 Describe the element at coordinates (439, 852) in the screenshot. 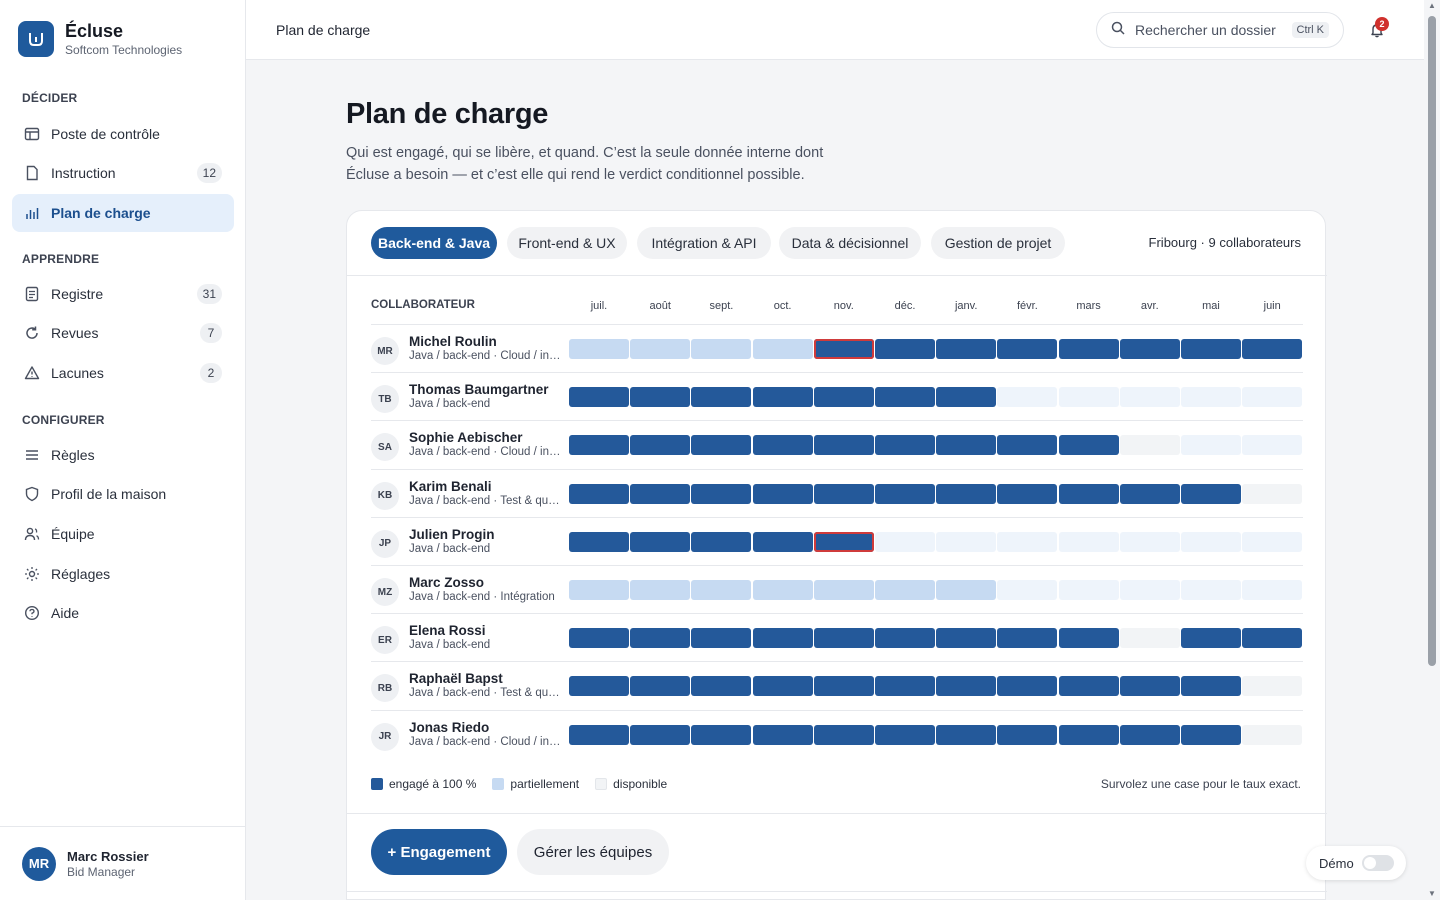

I see `add-engagement-button: + Engagement` at that location.